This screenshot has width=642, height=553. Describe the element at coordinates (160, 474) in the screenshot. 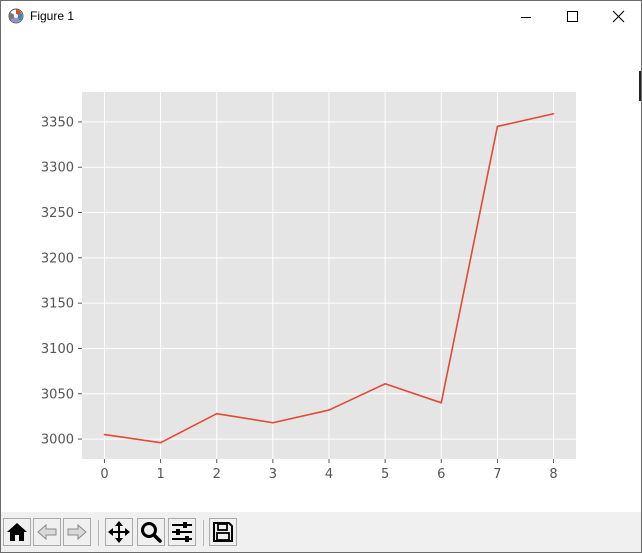

I see `x-tick-label: 1` at that location.